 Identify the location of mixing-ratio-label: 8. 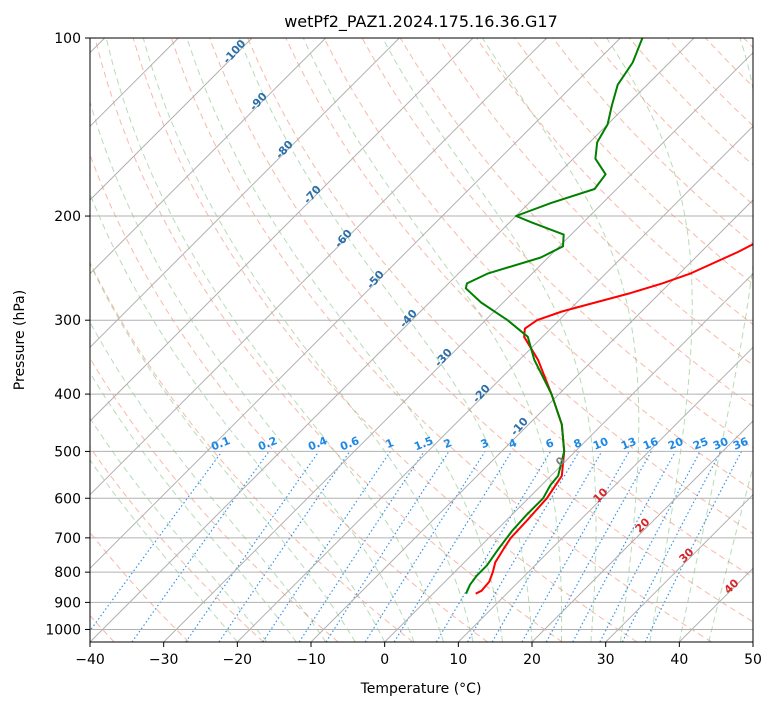
(578, 443).